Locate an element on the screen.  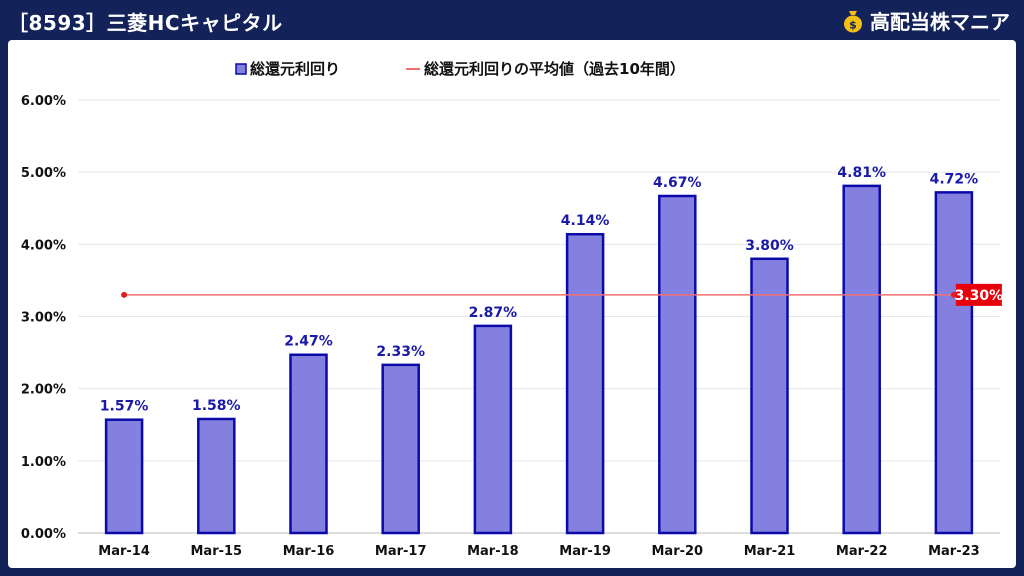
data-label: 1.57% is located at coordinates (124, 407).